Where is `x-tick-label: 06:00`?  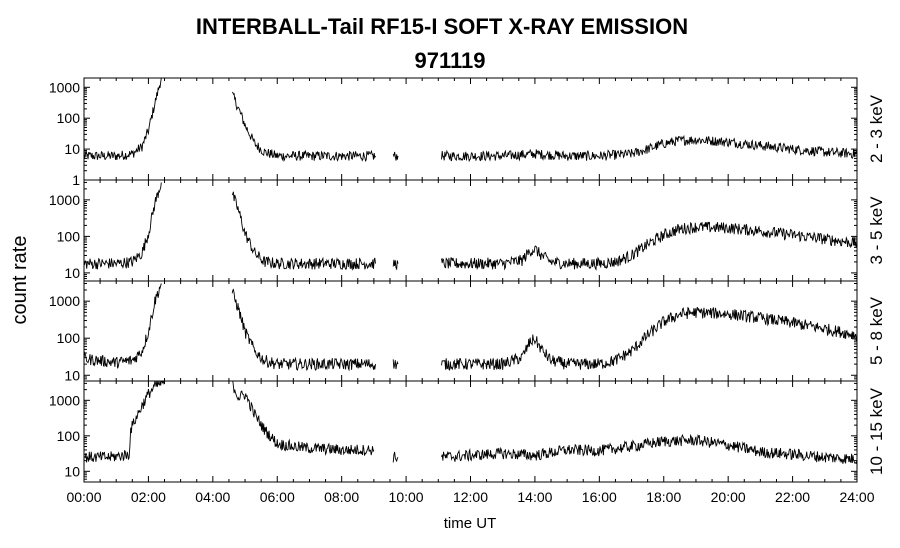
x-tick-label: 06:00 is located at coordinates (277, 497).